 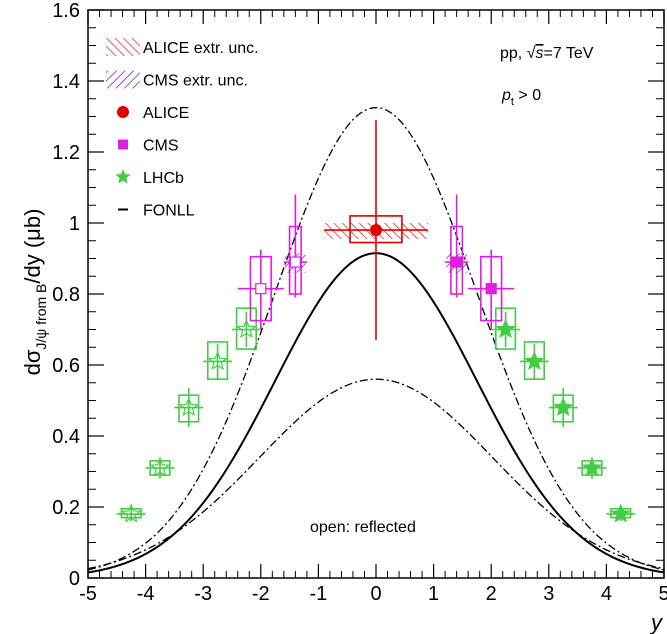 I want to click on y-axis-label-tail: /dy (μb), so click(x=32, y=246).